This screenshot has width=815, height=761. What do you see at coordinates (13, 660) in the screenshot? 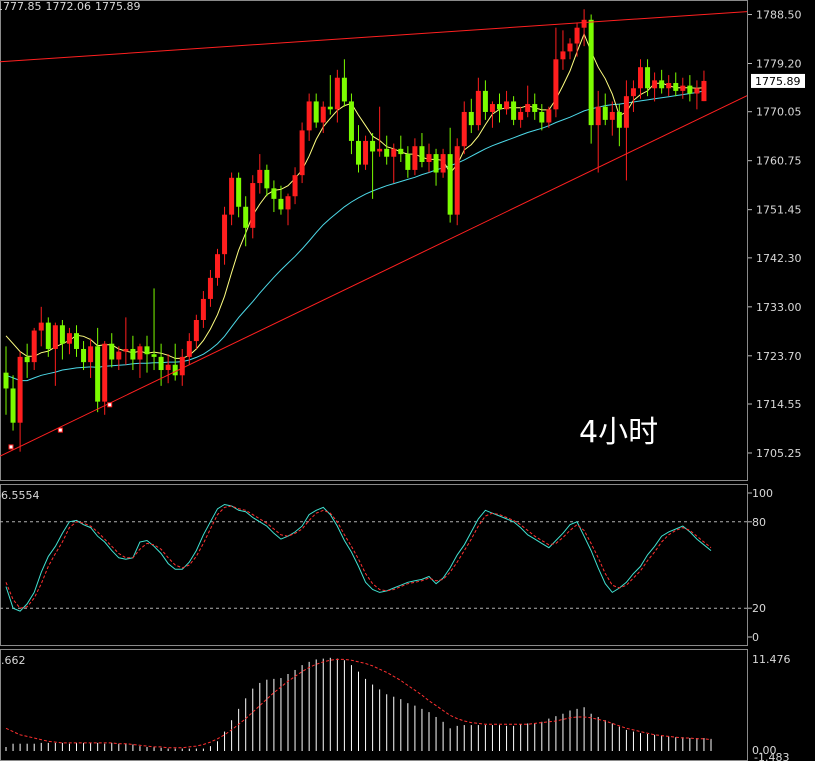
I see `volume-header-value: 5.662` at bounding box center [13, 660].